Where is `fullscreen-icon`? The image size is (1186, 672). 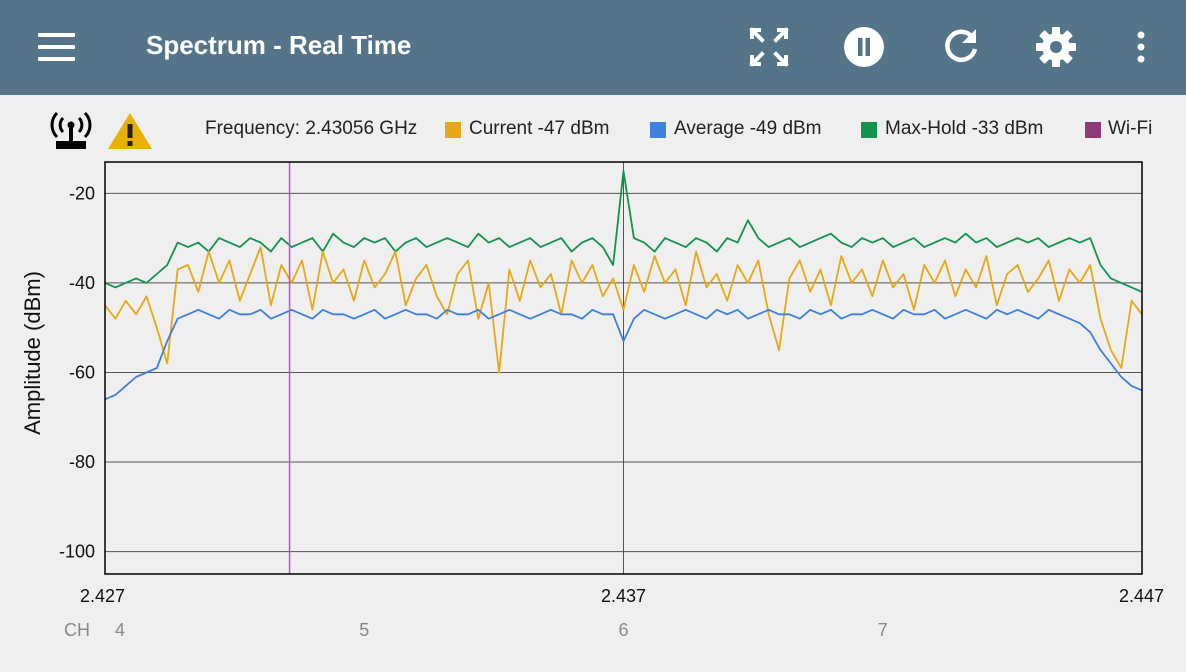 fullscreen-icon is located at coordinates (769, 47).